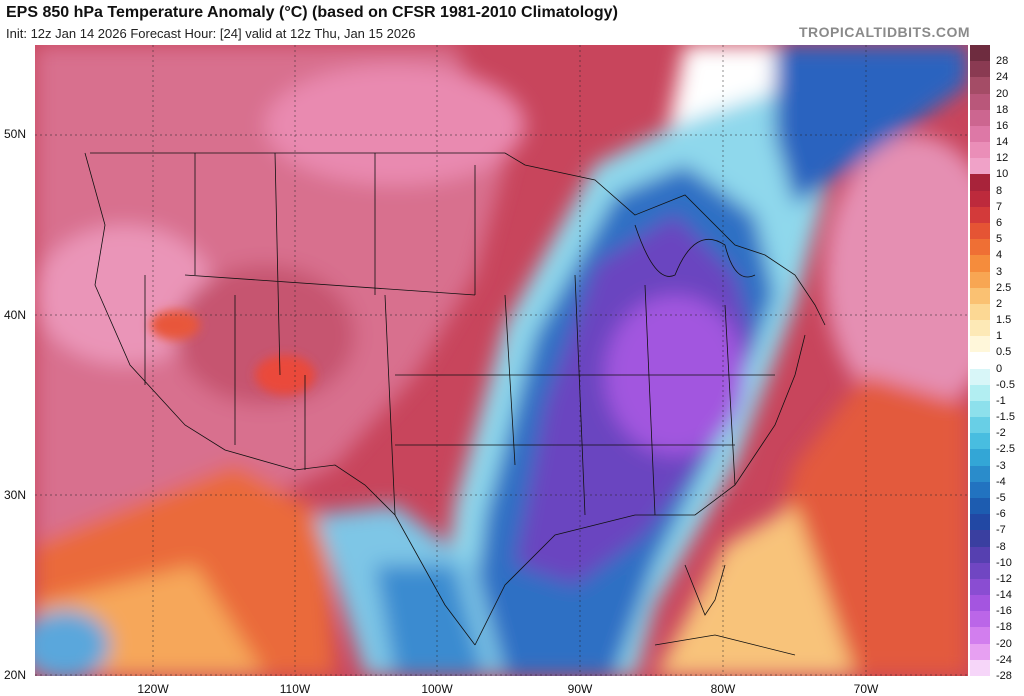 The image size is (1024, 696). I want to click on lat-label-20n: 20N, so click(15, 675).